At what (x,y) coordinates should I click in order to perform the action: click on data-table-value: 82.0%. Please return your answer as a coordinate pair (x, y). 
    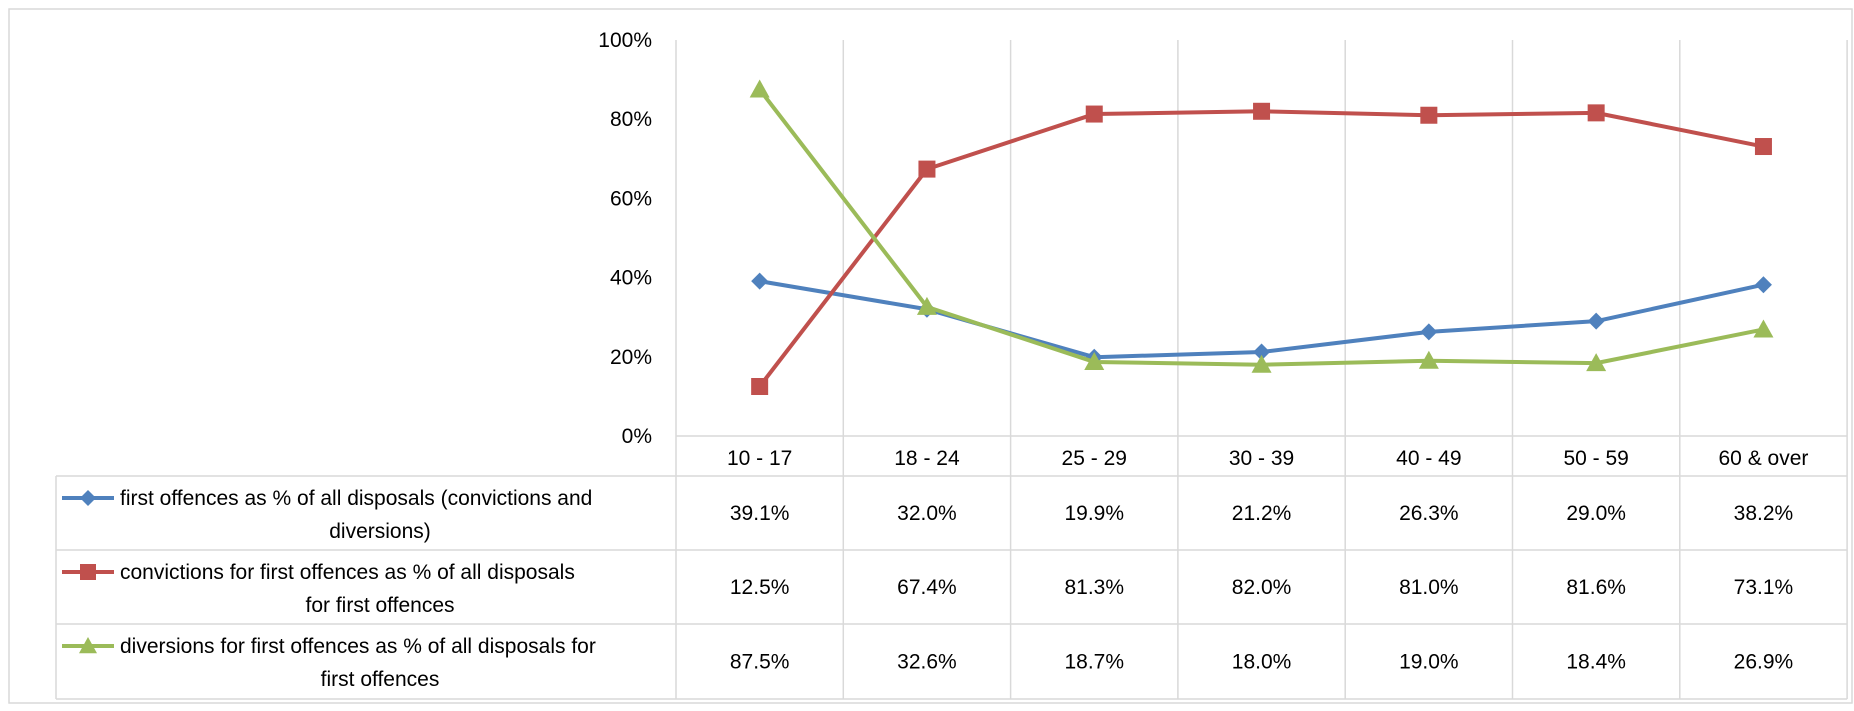
    Looking at the image, I should click on (1262, 587).